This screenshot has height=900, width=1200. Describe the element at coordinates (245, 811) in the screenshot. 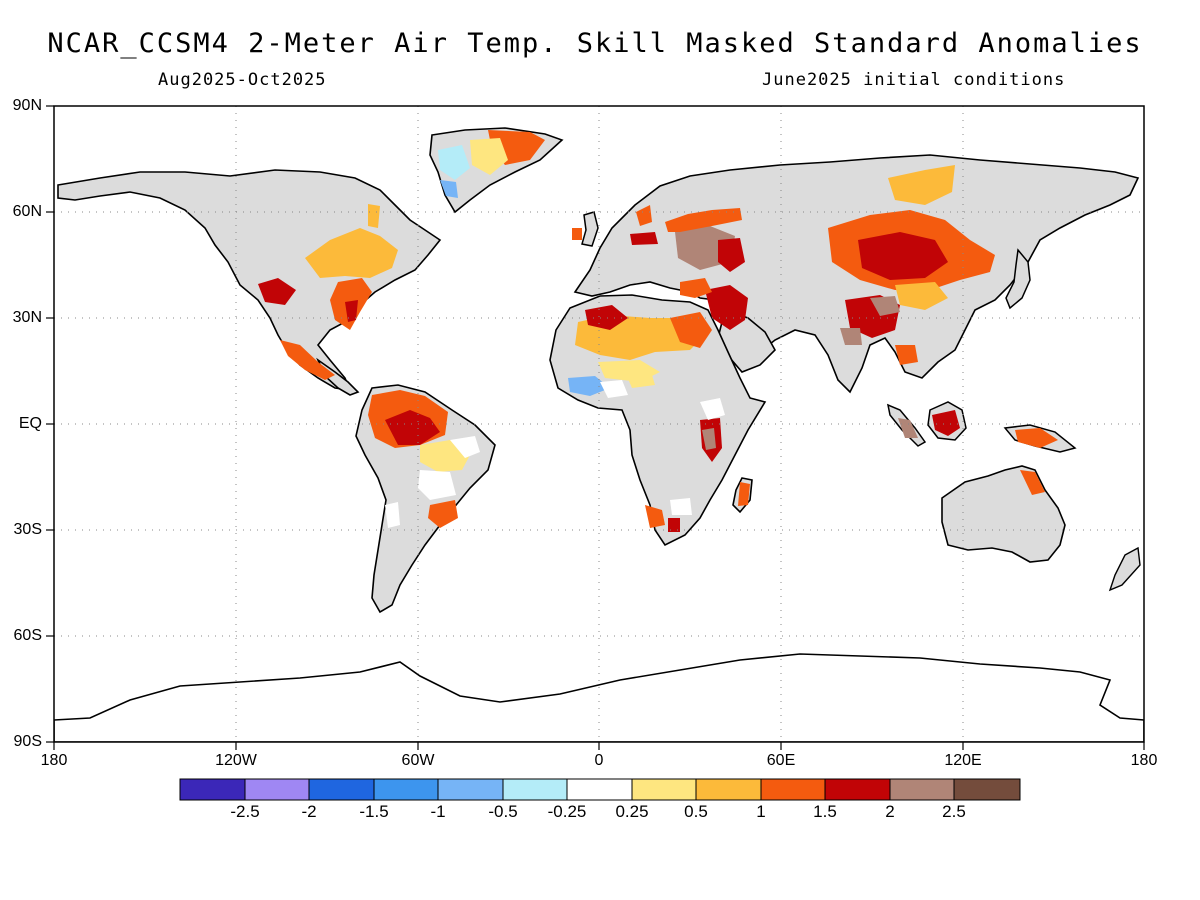

I see `colorbar-label: -2.5` at that location.